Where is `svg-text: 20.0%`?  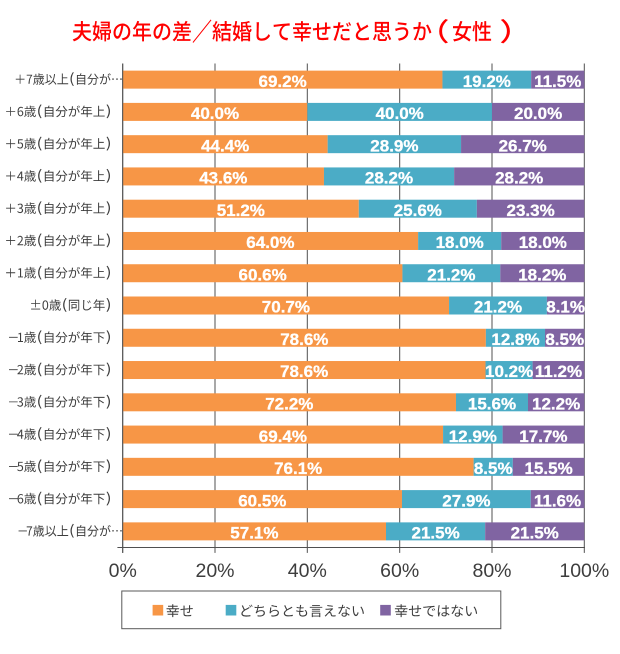
svg-text: 20.0% is located at coordinates (538, 113).